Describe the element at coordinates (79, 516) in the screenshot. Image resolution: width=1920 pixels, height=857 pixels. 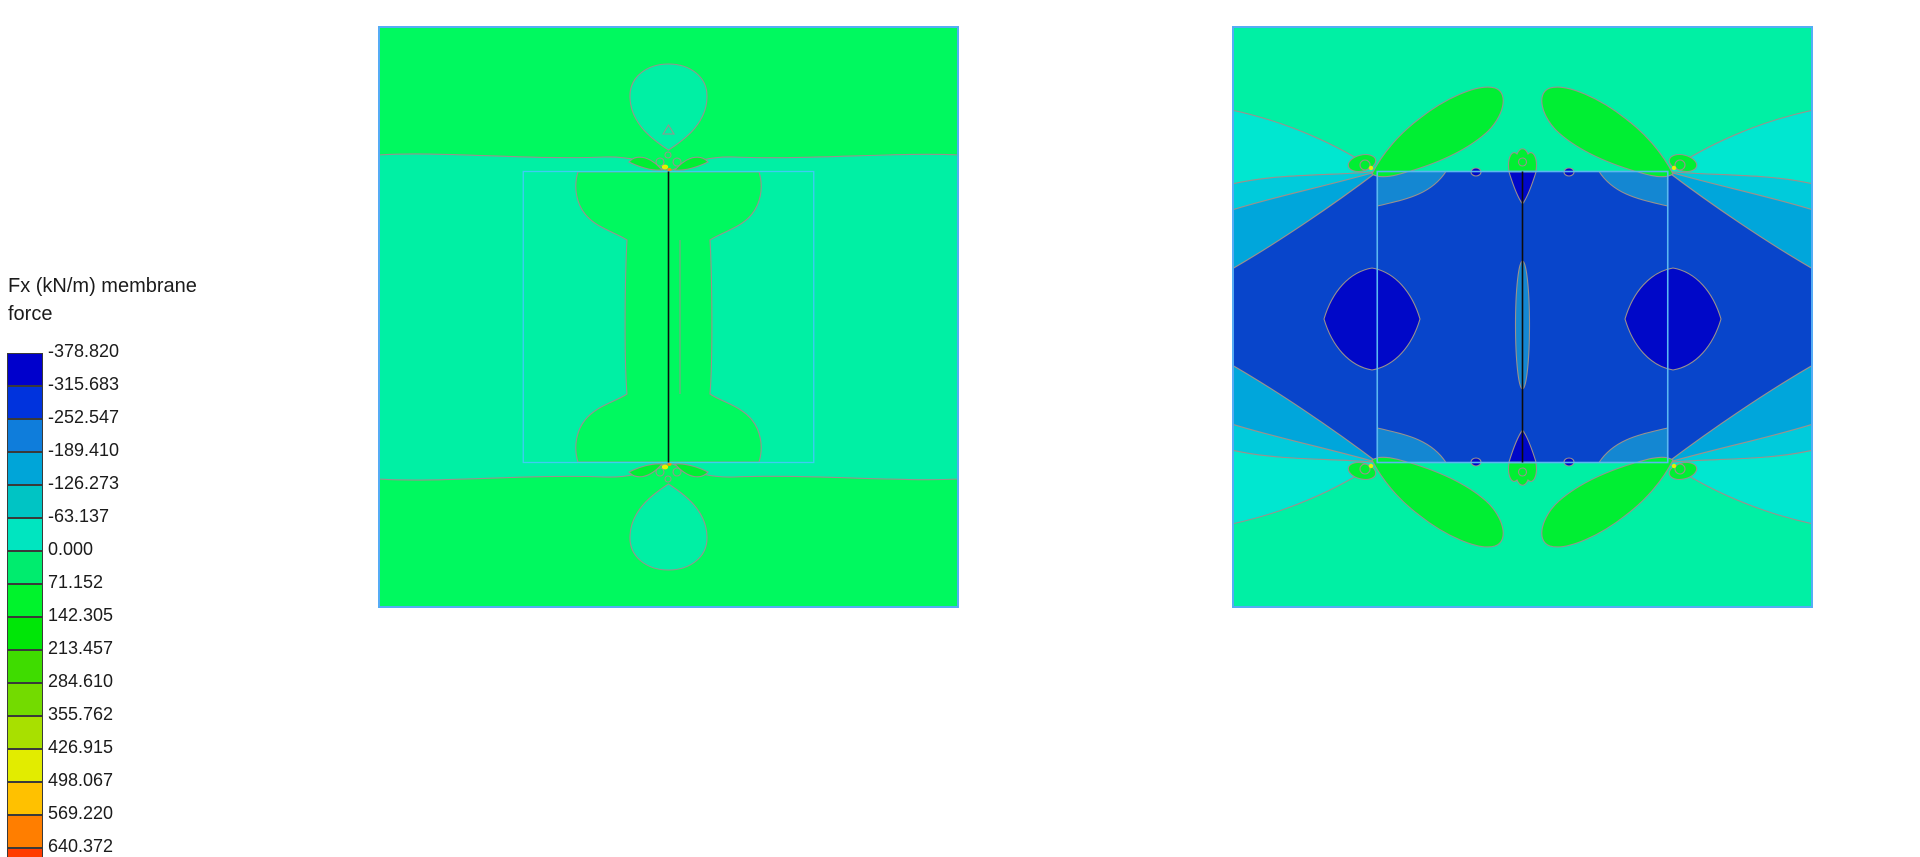
I see `legend-value: -63.137` at that location.